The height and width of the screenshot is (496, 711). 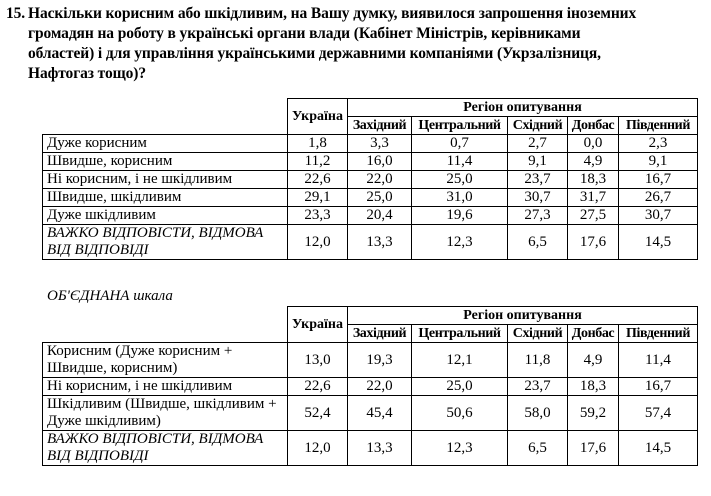 I want to click on question-line: Нафтогаз тощо)?, so click(x=87, y=73).